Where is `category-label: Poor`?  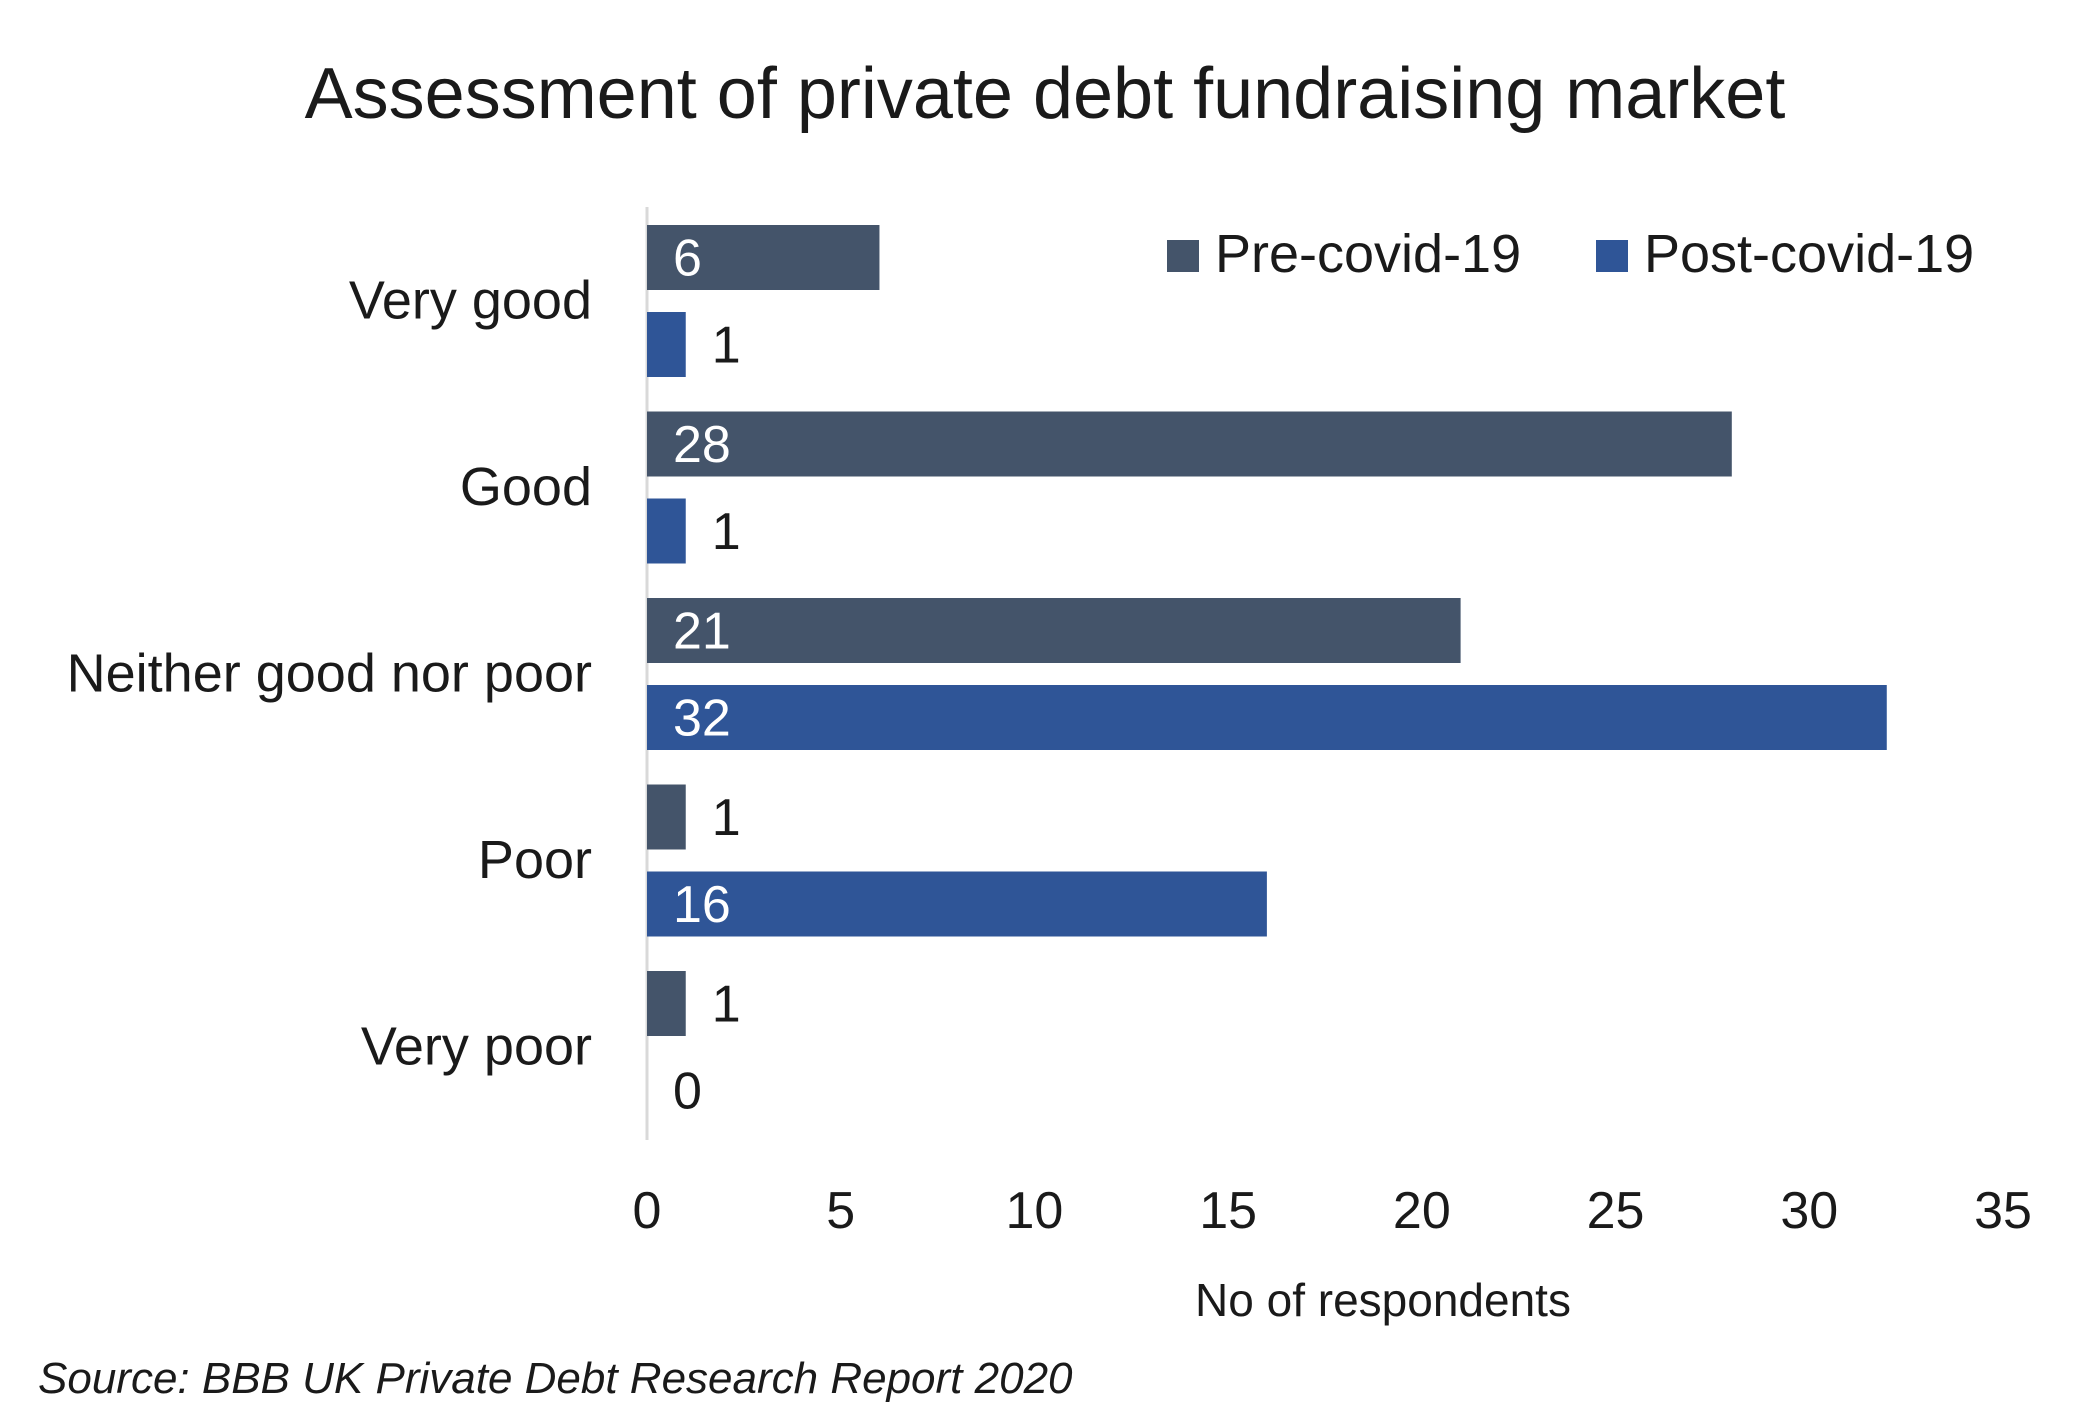
category-label: Poor is located at coordinates (535, 860).